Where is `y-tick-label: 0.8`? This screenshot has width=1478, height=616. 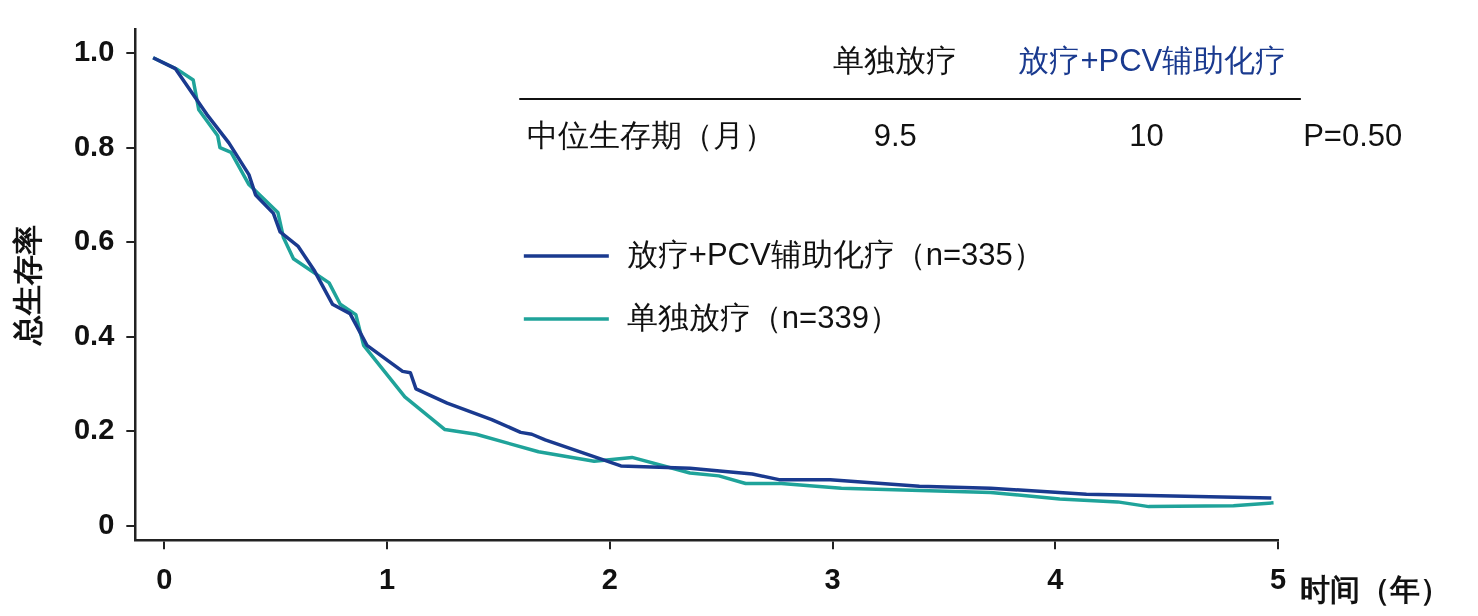 y-tick-label: 0.8 is located at coordinates (94, 145).